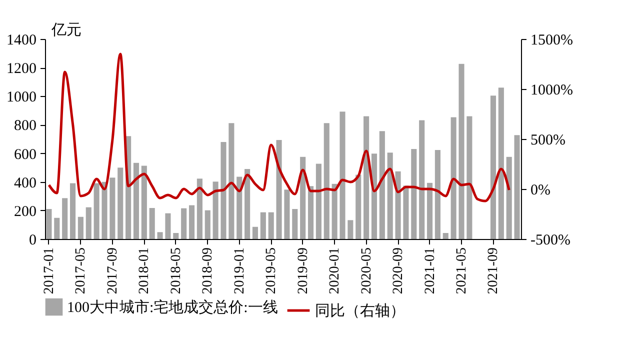 Image resolution: width=626 pixels, height=340 pixels. What do you see at coordinates (494, 271) in the screenshot?
I see `x-tick-label: 2021-09` at bounding box center [494, 271].